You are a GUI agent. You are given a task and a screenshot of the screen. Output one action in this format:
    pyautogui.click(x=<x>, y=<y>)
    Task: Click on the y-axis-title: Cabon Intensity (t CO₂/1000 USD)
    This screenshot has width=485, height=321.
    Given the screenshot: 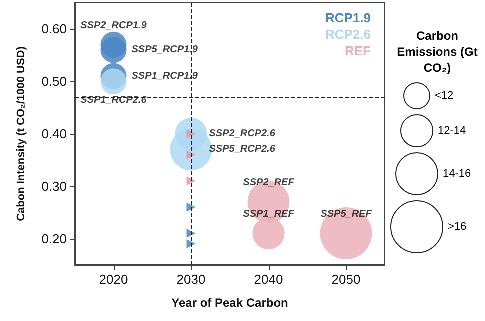 What is the action you would take?
    pyautogui.click(x=22, y=134)
    